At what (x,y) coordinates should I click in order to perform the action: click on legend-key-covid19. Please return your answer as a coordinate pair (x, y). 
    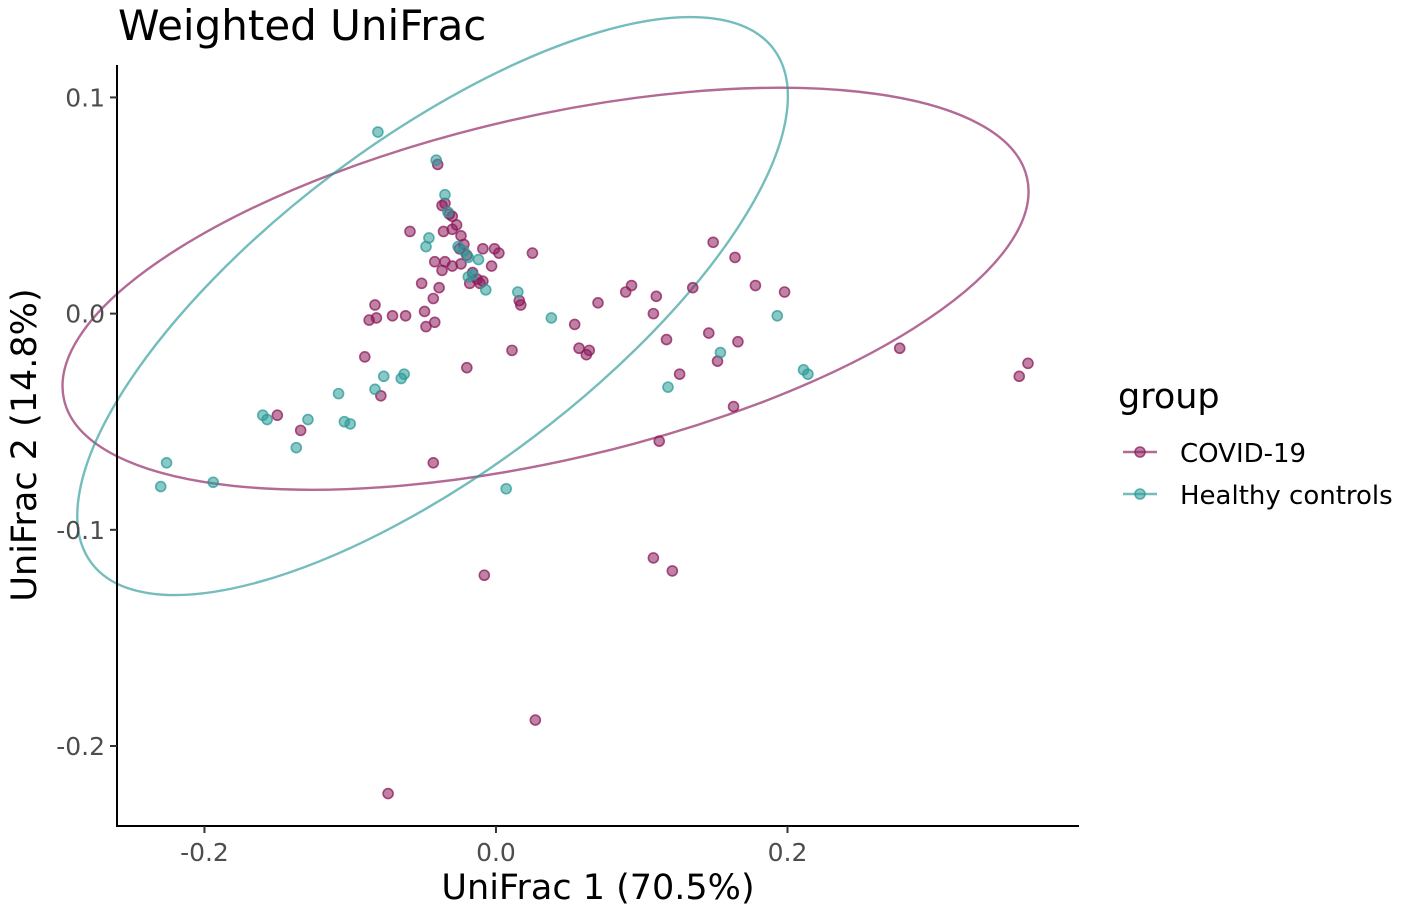
    Looking at the image, I should click on (1140, 452).